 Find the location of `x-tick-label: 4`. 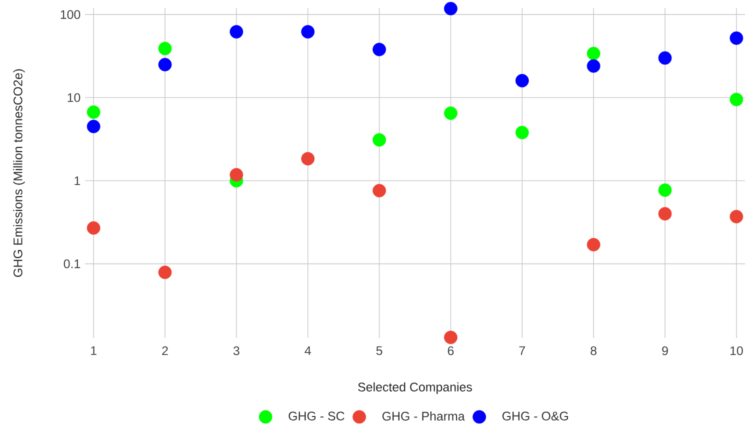

x-tick-label: 4 is located at coordinates (307, 350).